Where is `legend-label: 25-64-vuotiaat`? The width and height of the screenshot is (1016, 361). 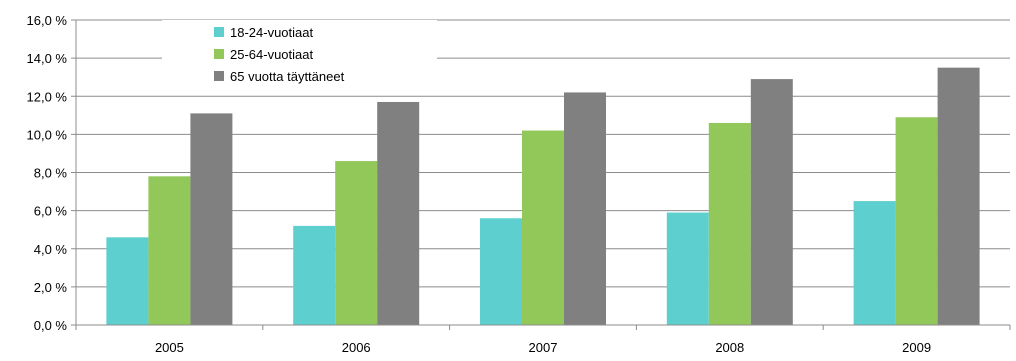
legend-label: 25-64-vuotiaat is located at coordinates (271, 54).